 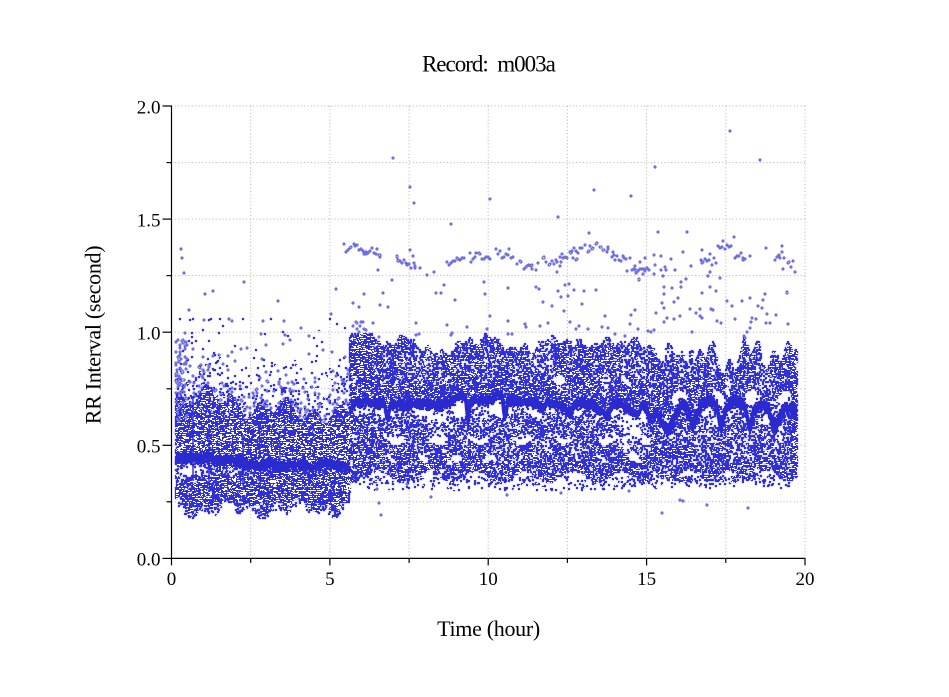 What do you see at coordinates (149, 220) in the screenshot?
I see `svg-text: 1.5` at bounding box center [149, 220].